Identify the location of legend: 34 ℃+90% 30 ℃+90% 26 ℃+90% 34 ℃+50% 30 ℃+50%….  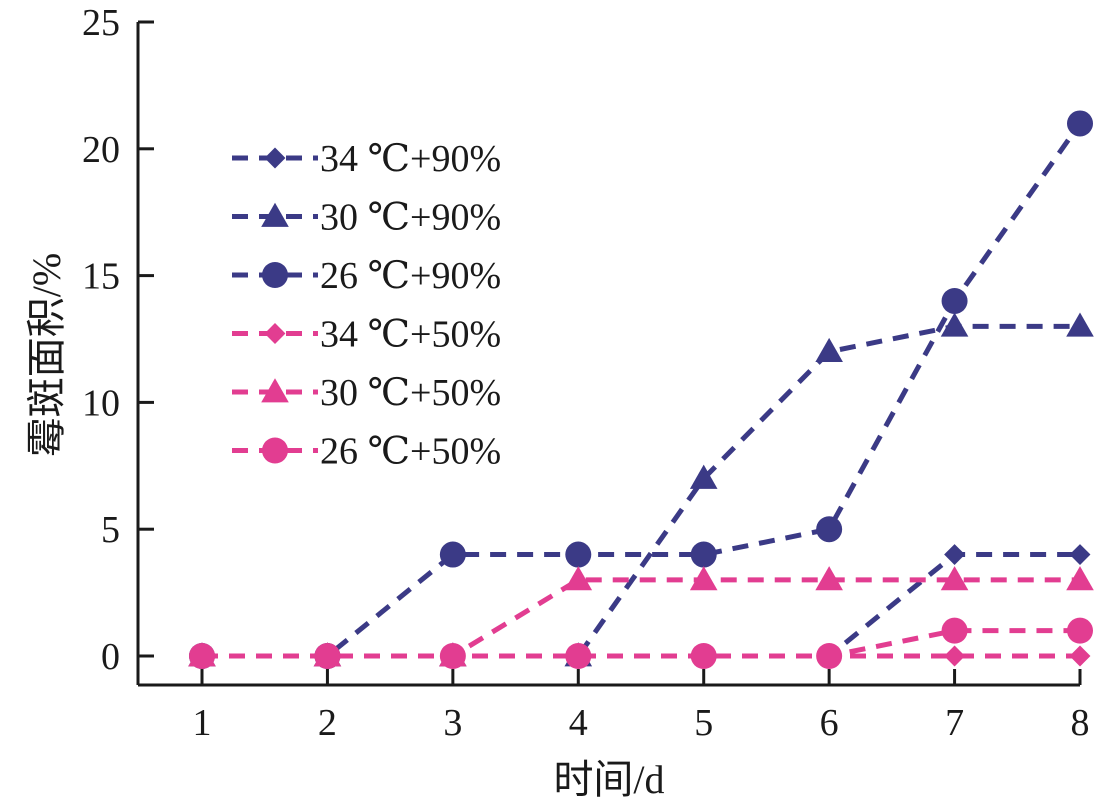
(366, 305).